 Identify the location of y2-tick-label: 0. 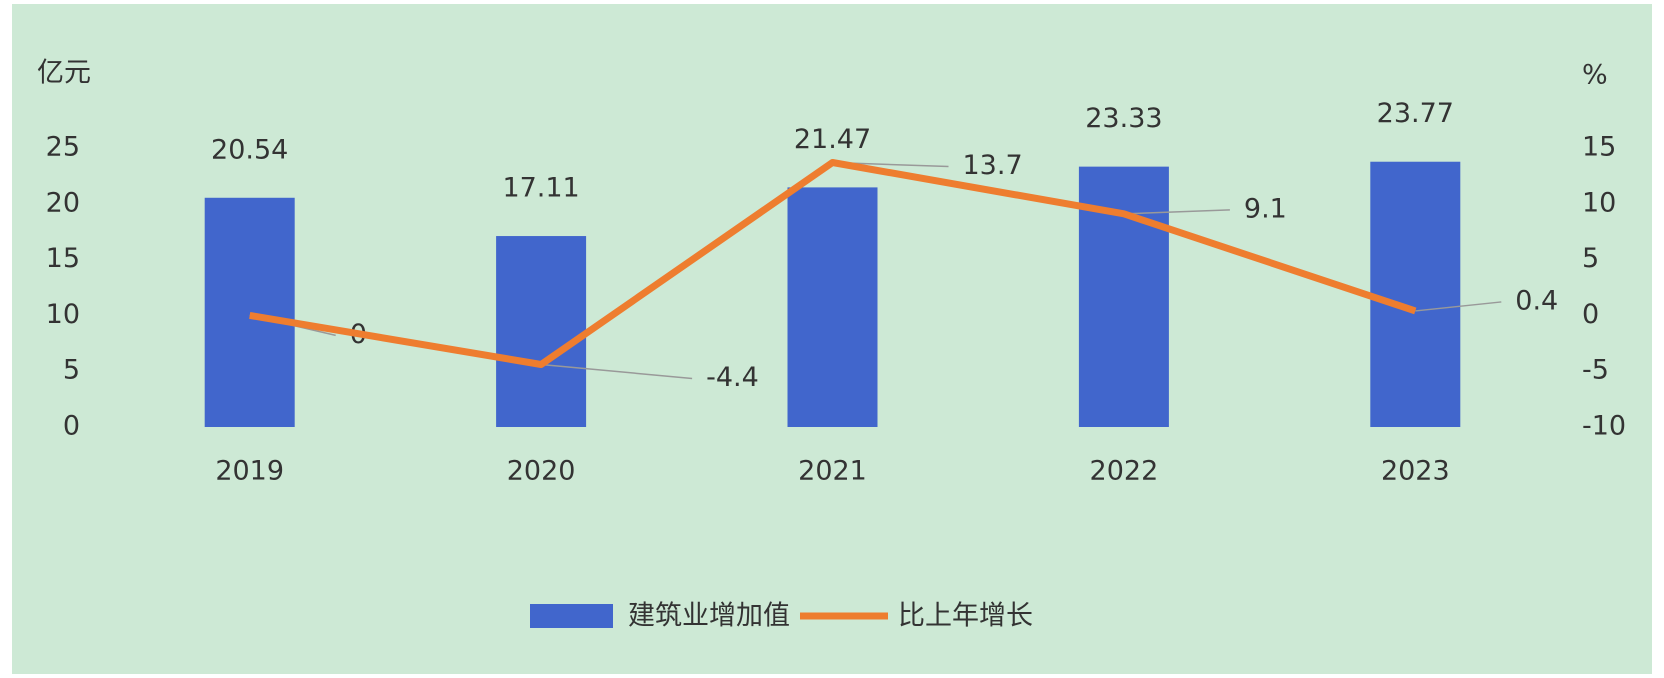
(1590, 314).